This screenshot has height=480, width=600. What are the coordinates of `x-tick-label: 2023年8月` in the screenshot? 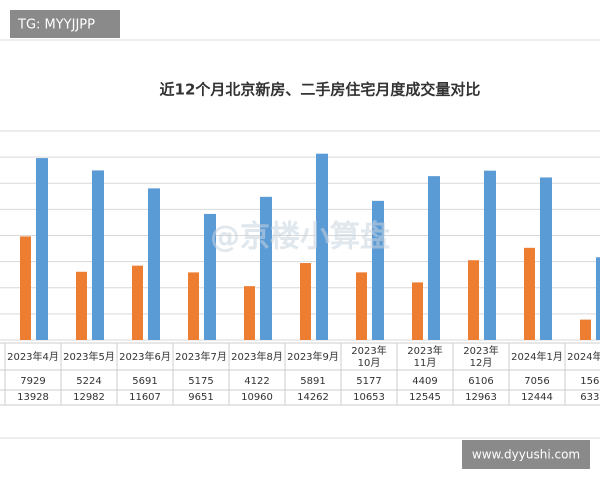 It's located at (257, 356).